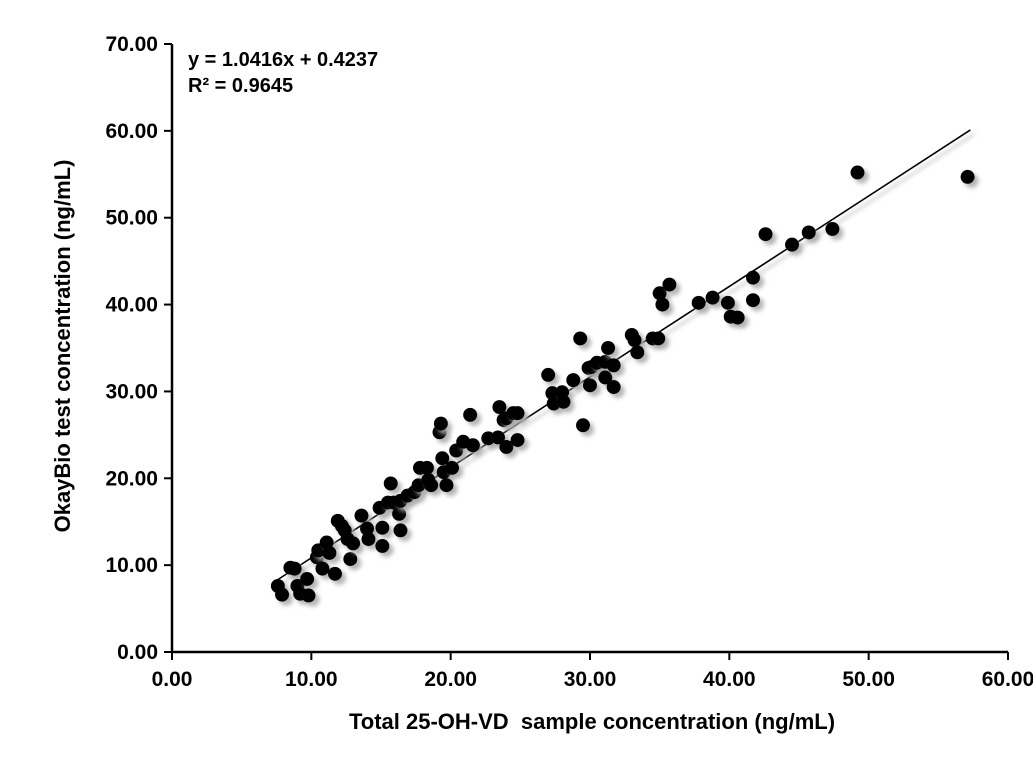 Image resolution: width=1033 pixels, height=767 pixels. Describe the element at coordinates (131, 478) in the screenshot. I see `y-tick-label: 20.00` at that location.